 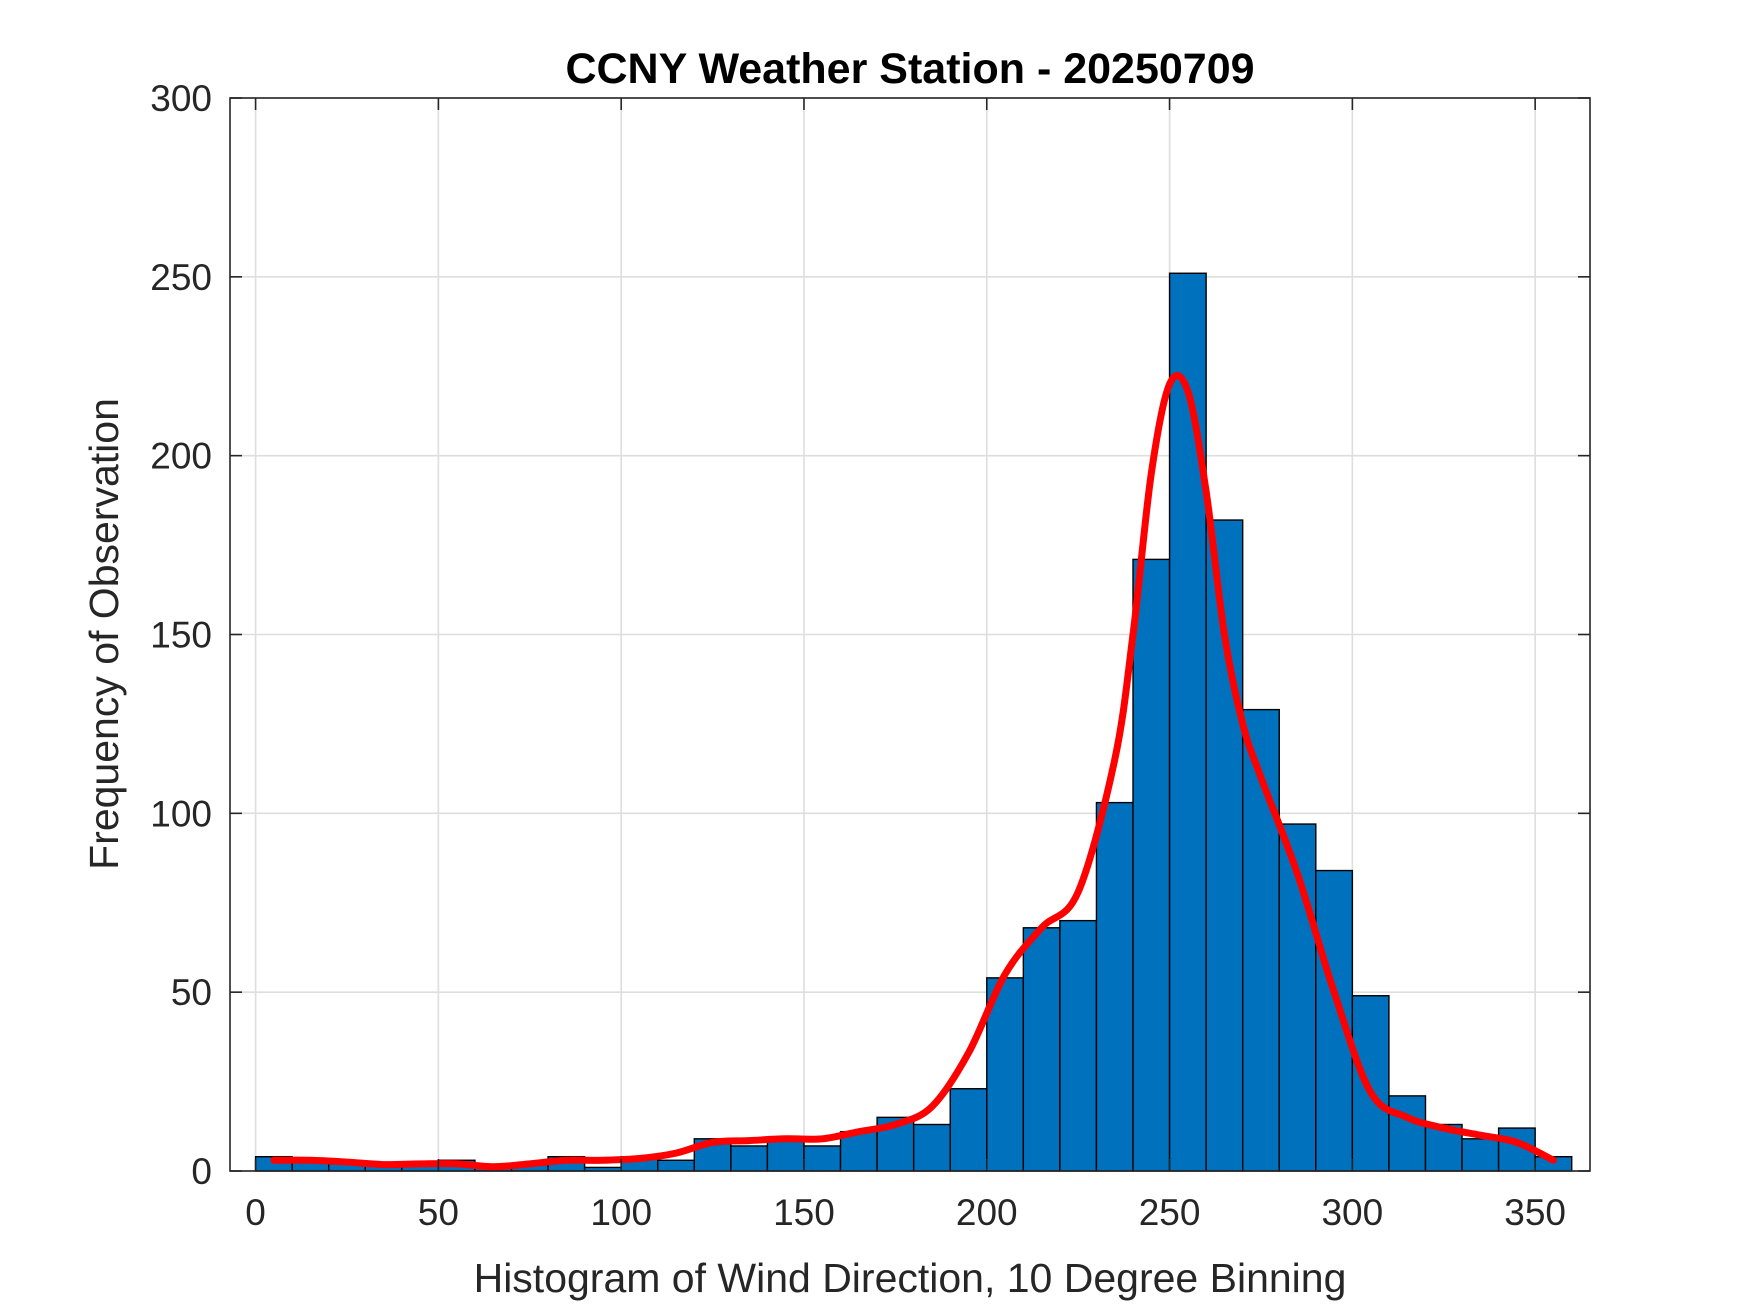 What do you see at coordinates (438, 1212) in the screenshot?
I see `x-tick-label: 50` at bounding box center [438, 1212].